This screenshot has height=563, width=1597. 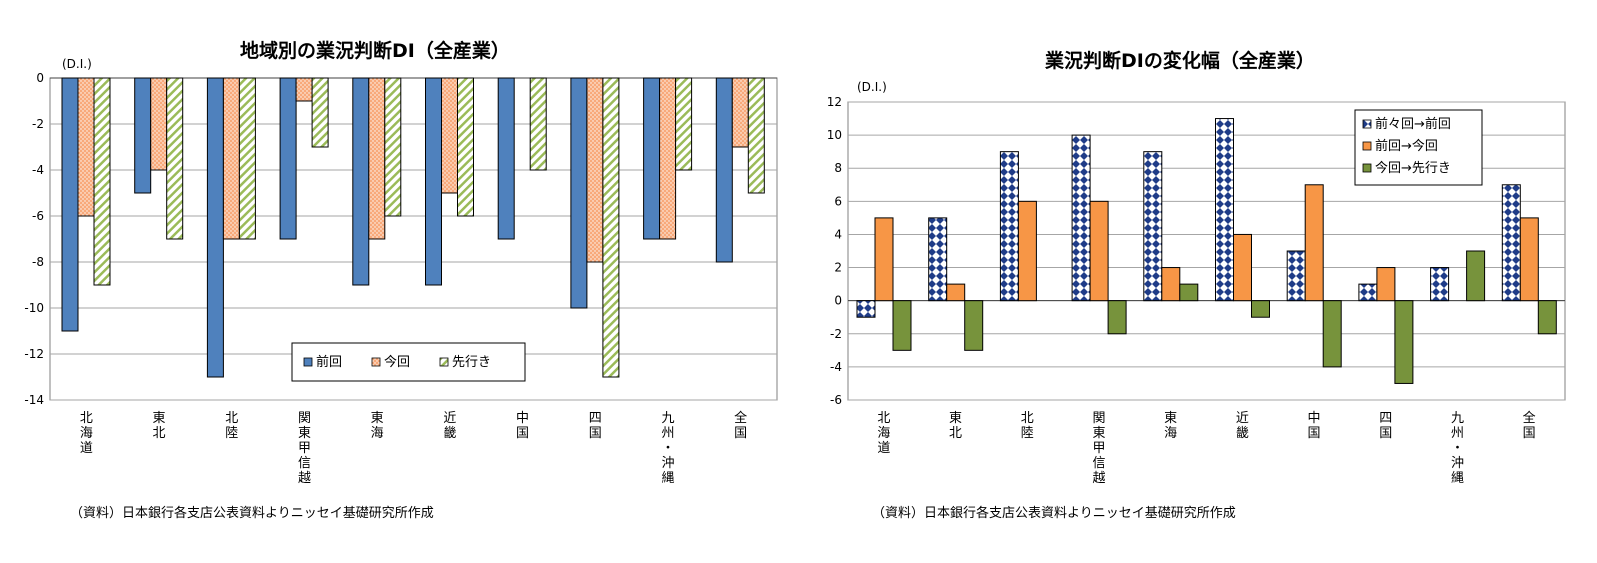 What do you see at coordinates (668, 158) in the screenshot?
I see `bar-今回-九州・沖縄` at bounding box center [668, 158].